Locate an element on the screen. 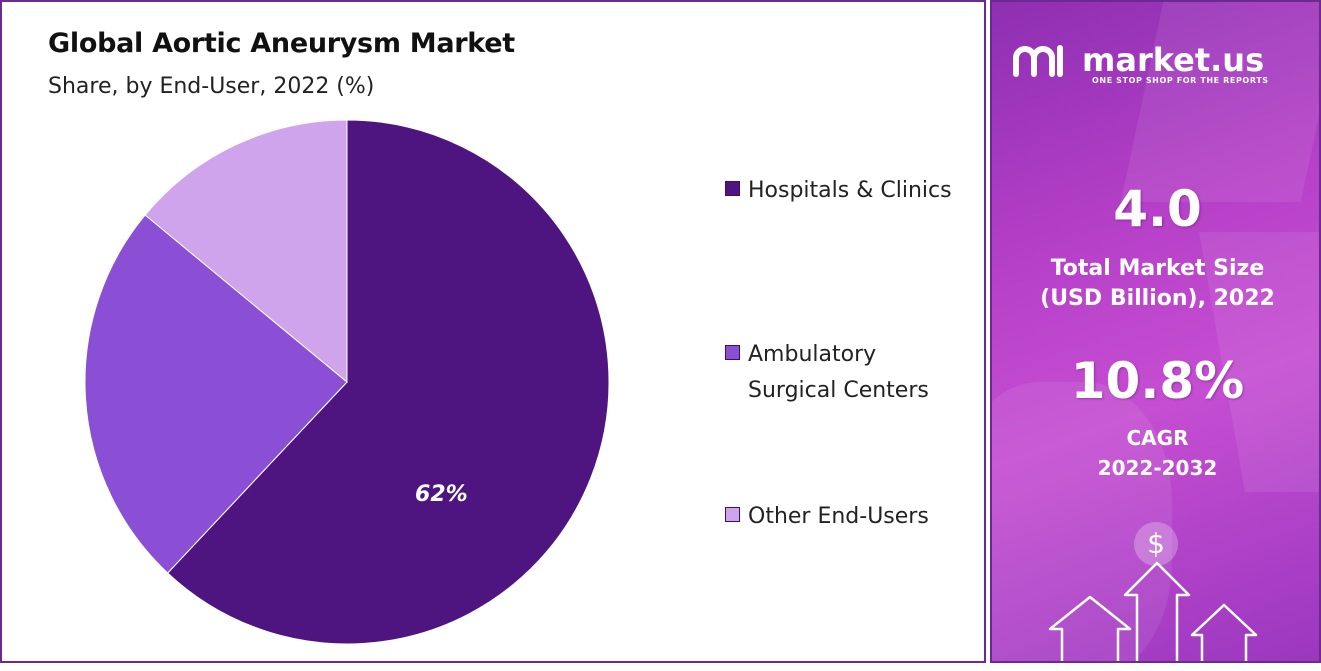 This screenshot has height=671, width=1321. market-size-label-line1: Total Market Size is located at coordinates (1157, 268).